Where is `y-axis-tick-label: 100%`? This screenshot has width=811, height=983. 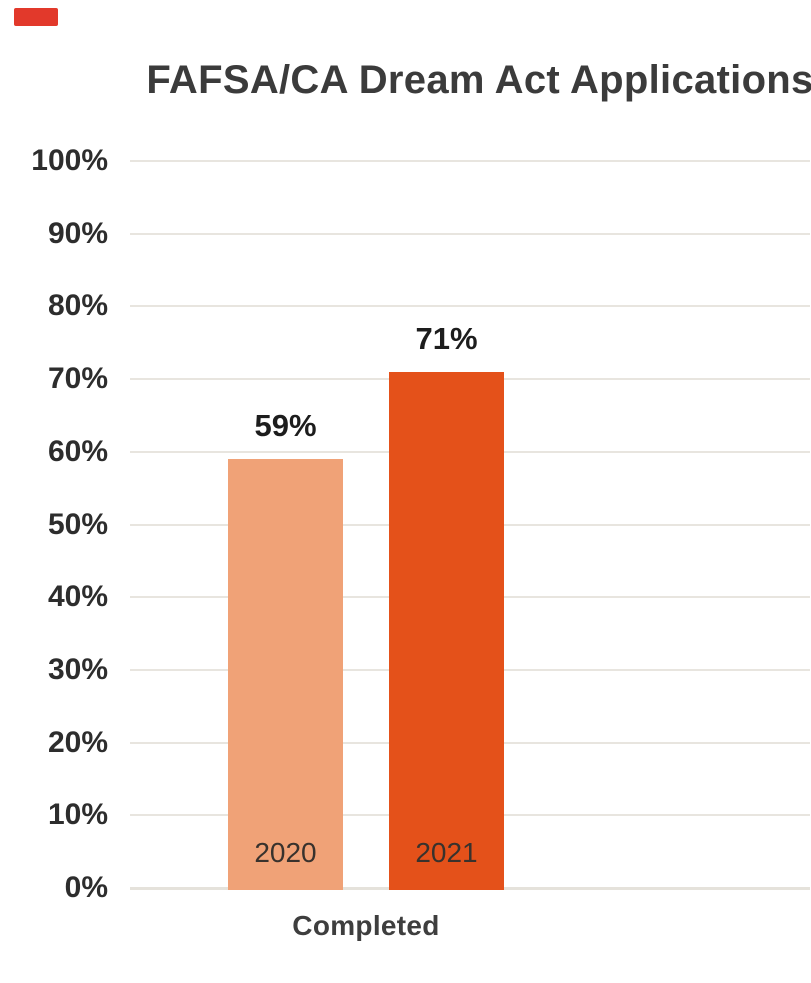
y-axis-tick-label: 100% is located at coordinates (69, 160).